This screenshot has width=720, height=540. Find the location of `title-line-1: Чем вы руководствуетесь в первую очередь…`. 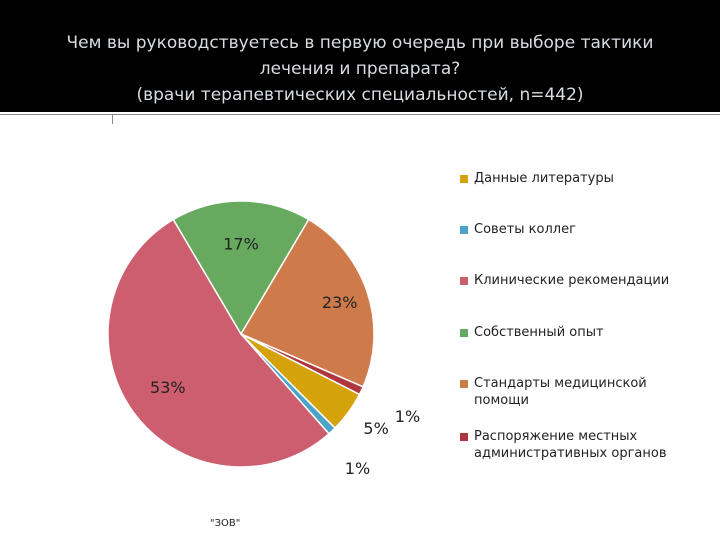

title-line-1: Чем вы руководствуетесь в первую очередь… is located at coordinates (360, 43).